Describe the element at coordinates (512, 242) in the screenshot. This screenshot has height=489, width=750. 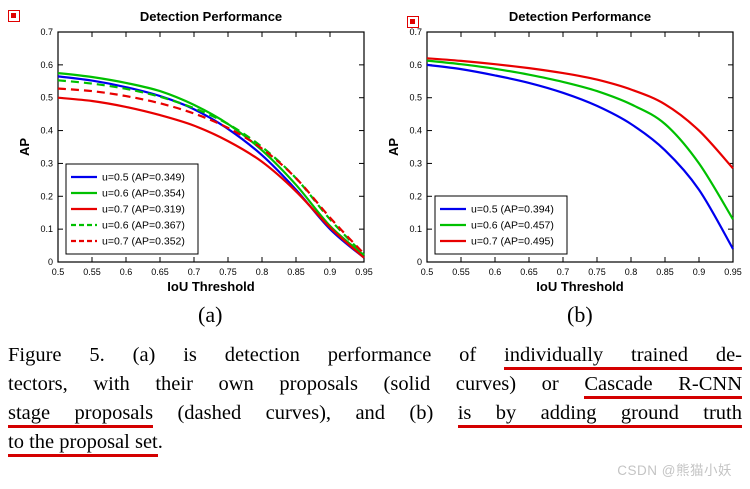
I see `legend-label: u=0.7 (AP=0.495)` at that location.